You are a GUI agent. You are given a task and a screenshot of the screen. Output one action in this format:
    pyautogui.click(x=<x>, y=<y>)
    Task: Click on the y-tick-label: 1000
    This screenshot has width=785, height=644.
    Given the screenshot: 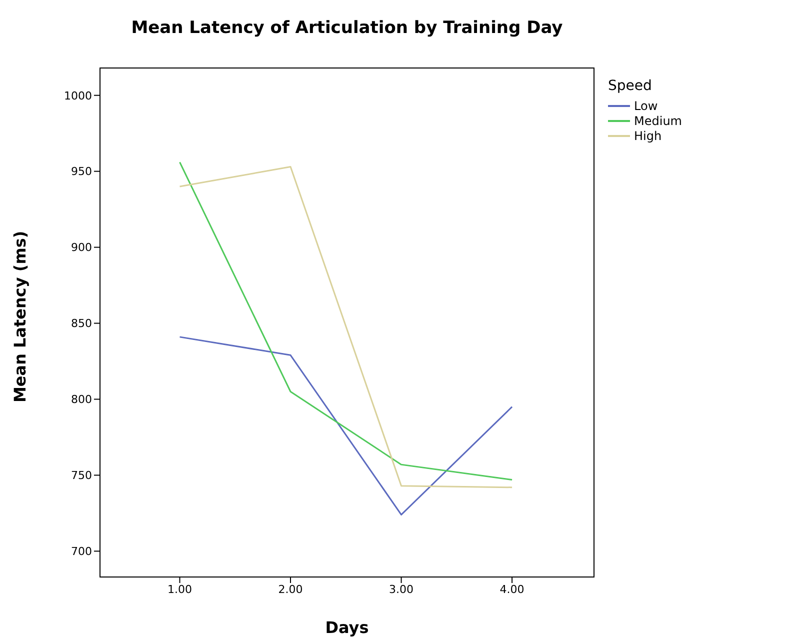 What is the action you would take?
    pyautogui.click(x=78, y=95)
    